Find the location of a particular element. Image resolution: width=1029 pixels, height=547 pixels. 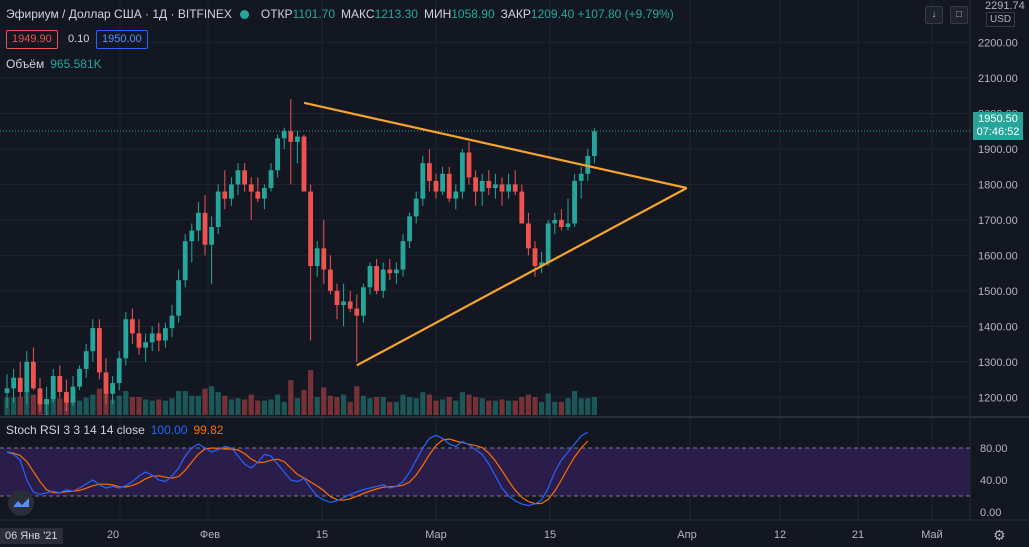

sell-button: 1949.90 is located at coordinates (32, 39).